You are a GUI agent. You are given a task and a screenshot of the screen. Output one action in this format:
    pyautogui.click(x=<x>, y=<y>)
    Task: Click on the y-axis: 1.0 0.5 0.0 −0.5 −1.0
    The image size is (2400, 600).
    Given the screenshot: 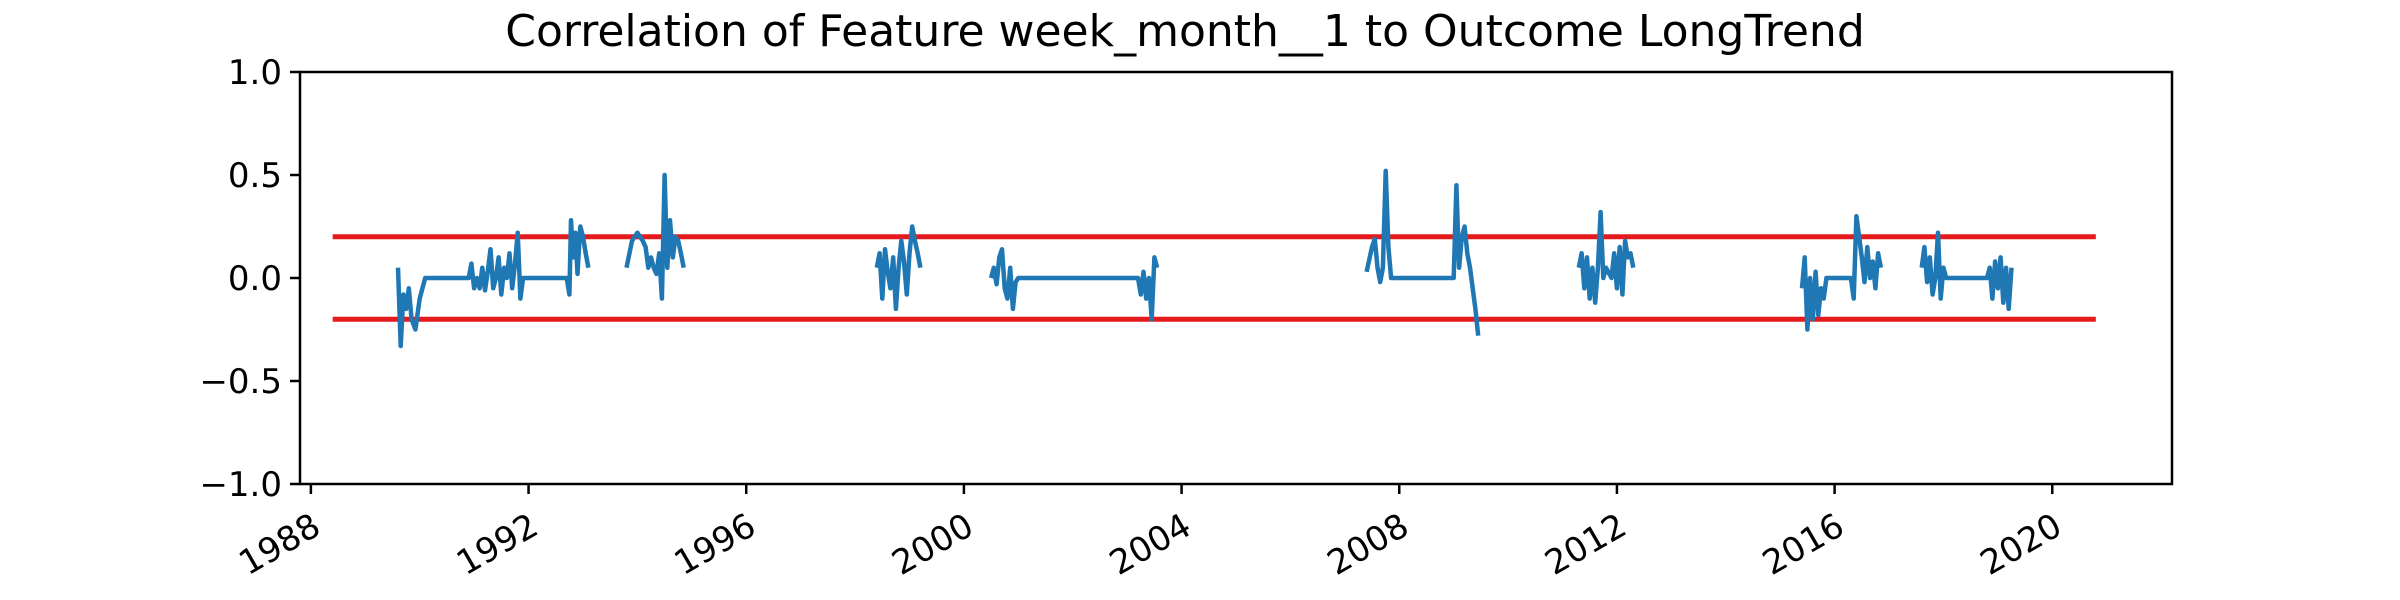 What is the action you would take?
    pyautogui.click(x=249, y=279)
    